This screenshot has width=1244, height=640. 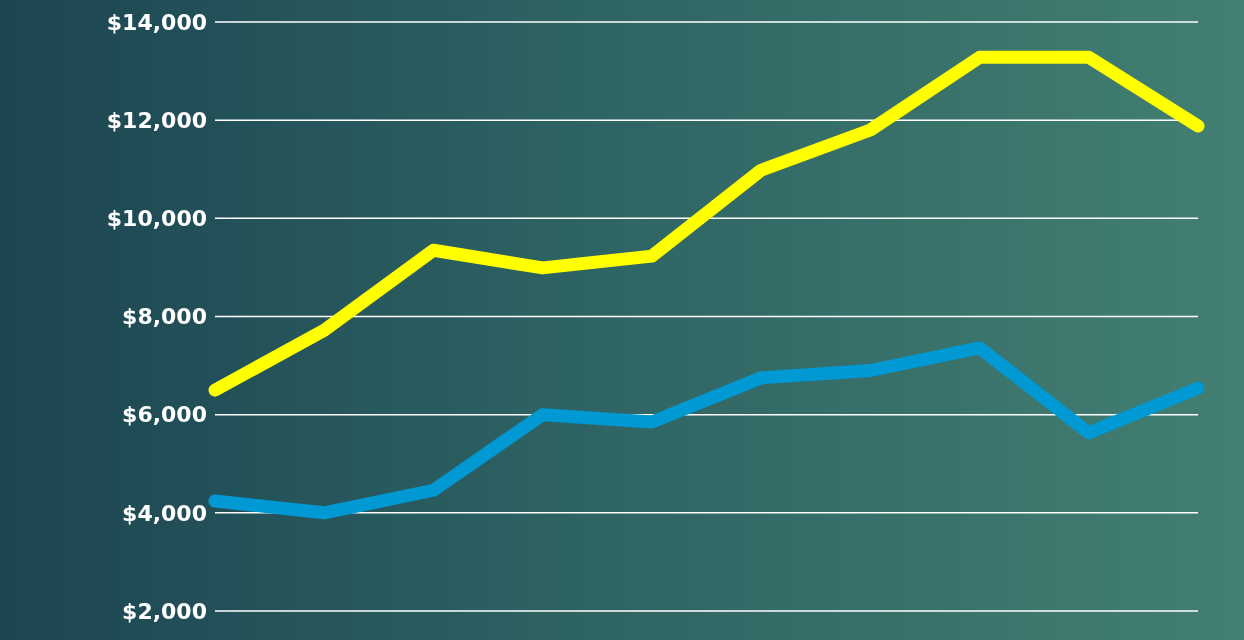 What do you see at coordinates (164, 415) in the screenshot?
I see `y-tick-label: $6,000` at bounding box center [164, 415].